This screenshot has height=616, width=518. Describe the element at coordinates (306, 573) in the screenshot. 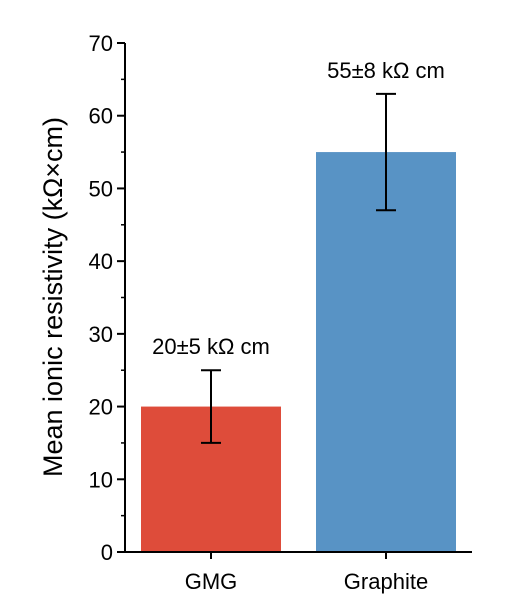

I see `x-ticks-group: GMG Graphite` at that location.